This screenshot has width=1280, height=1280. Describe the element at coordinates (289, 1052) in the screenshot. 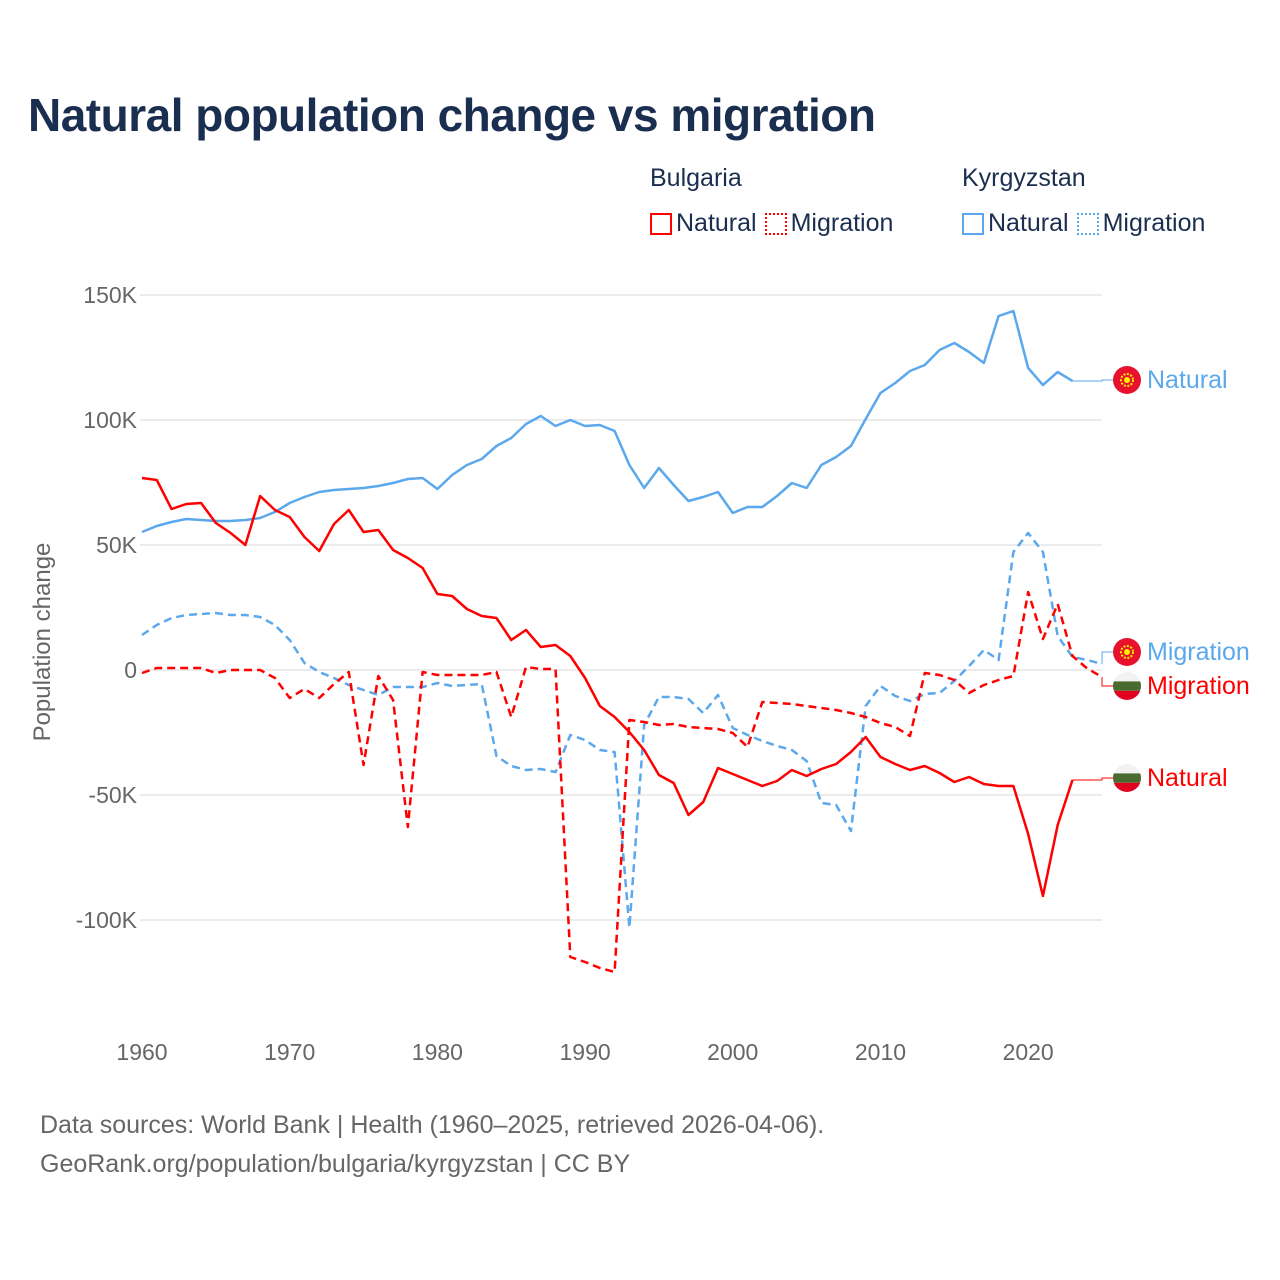

I see `x-tick-label: 1970` at that location.